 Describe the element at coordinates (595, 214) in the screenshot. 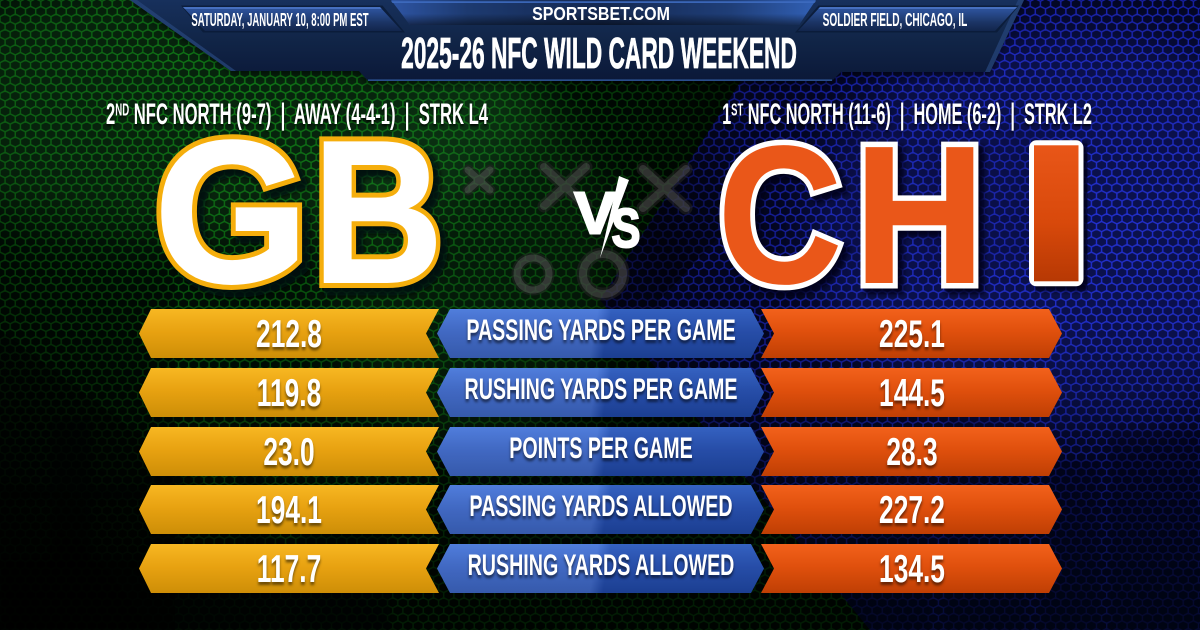

I see `svg-text: V` at that location.